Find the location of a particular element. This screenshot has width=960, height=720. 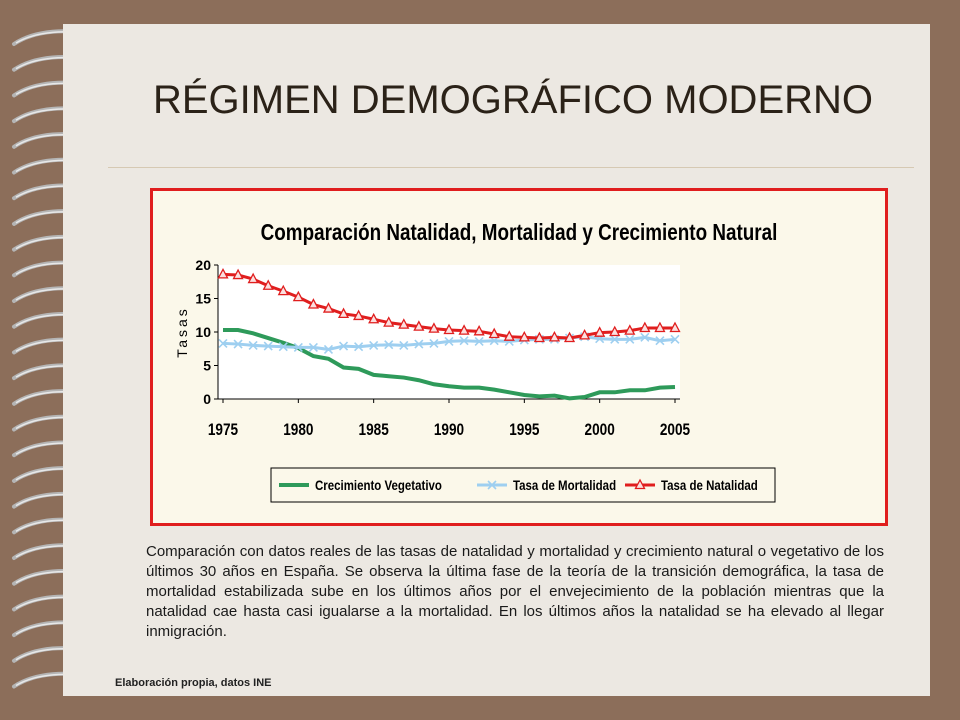

legend-box is located at coordinates (523, 485).